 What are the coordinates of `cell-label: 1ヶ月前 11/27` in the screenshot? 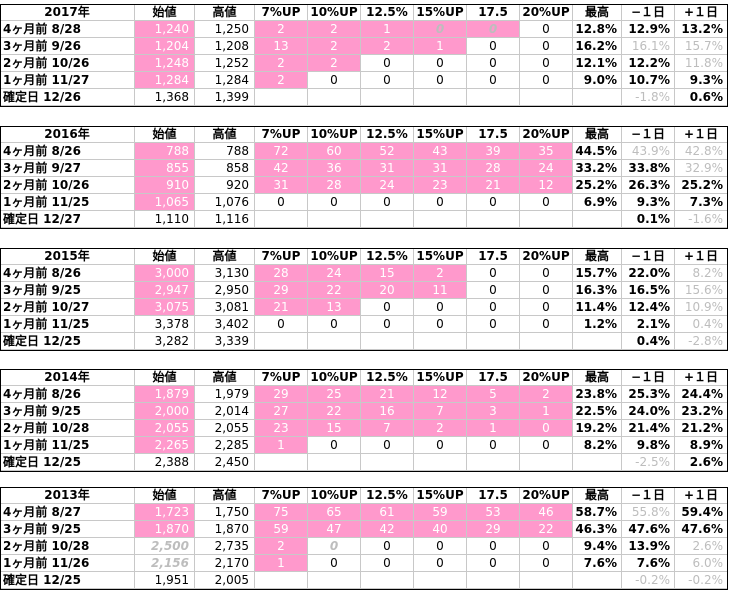 It's located at (67, 80).